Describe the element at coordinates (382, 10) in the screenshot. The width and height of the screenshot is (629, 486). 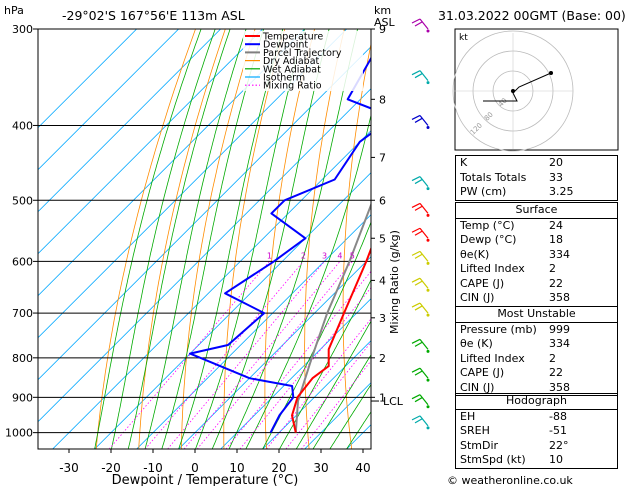
I see `km-unit: km` at that location.